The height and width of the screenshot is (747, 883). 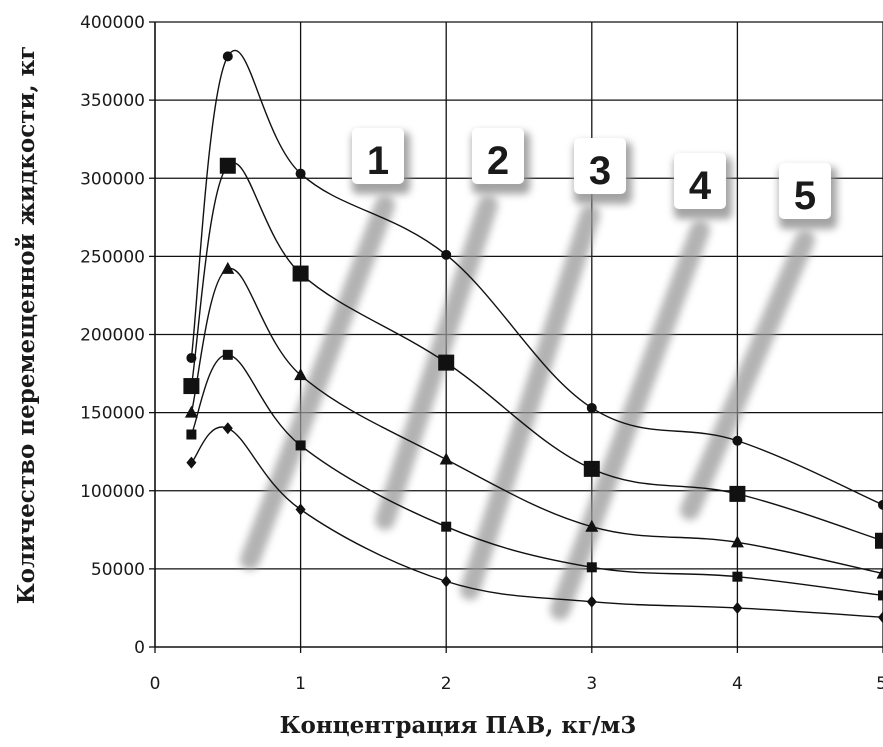 What do you see at coordinates (139, 648) in the screenshot?
I see `y-tick-label: 0` at bounding box center [139, 648].